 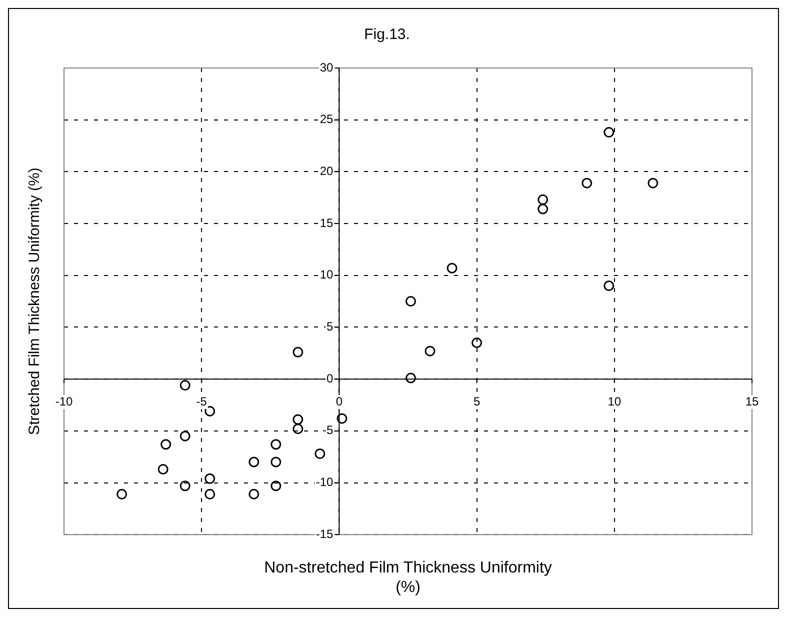 What do you see at coordinates (202, 401) in the screenshot?
I see `x-tick-label: -5` at bounding box center [202, 401].